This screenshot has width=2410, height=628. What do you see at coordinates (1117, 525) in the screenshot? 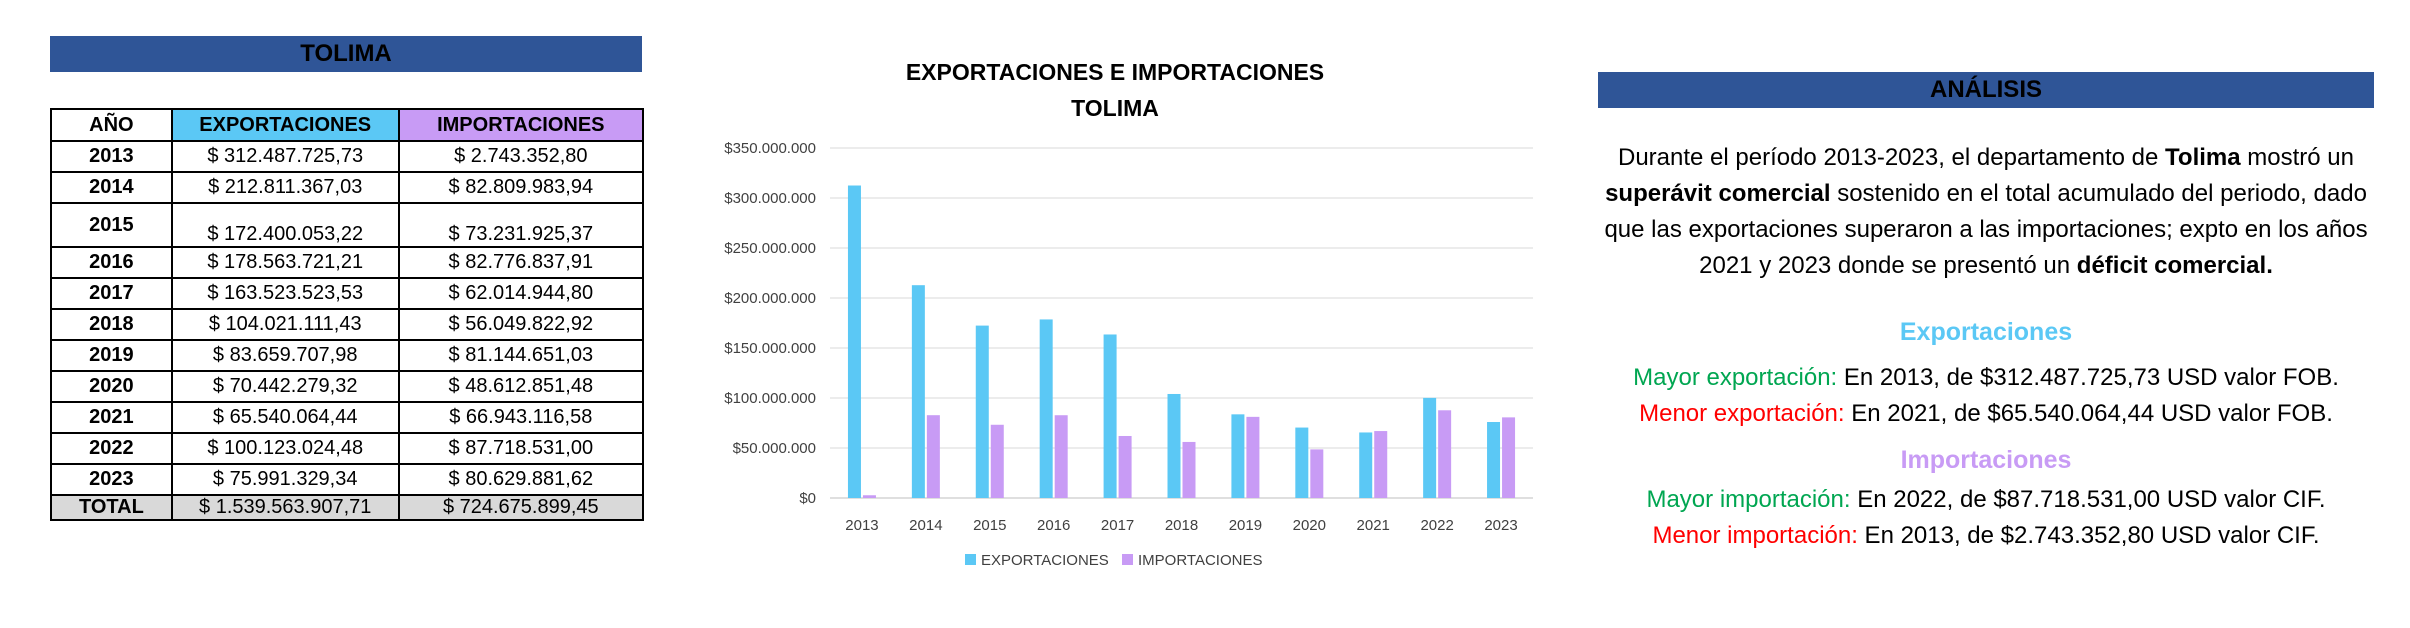
I see `x-tick-label: 2017` at bounding box center [1117, 525].